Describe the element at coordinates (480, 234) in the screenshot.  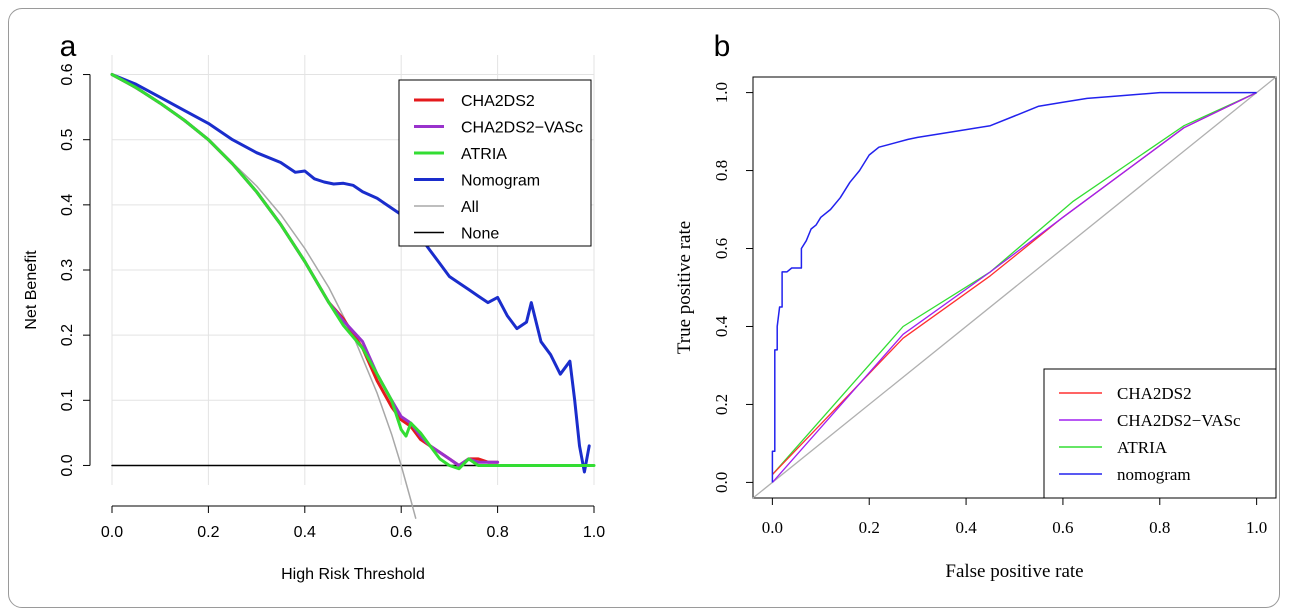
I see `legend-entry: None` at that location.